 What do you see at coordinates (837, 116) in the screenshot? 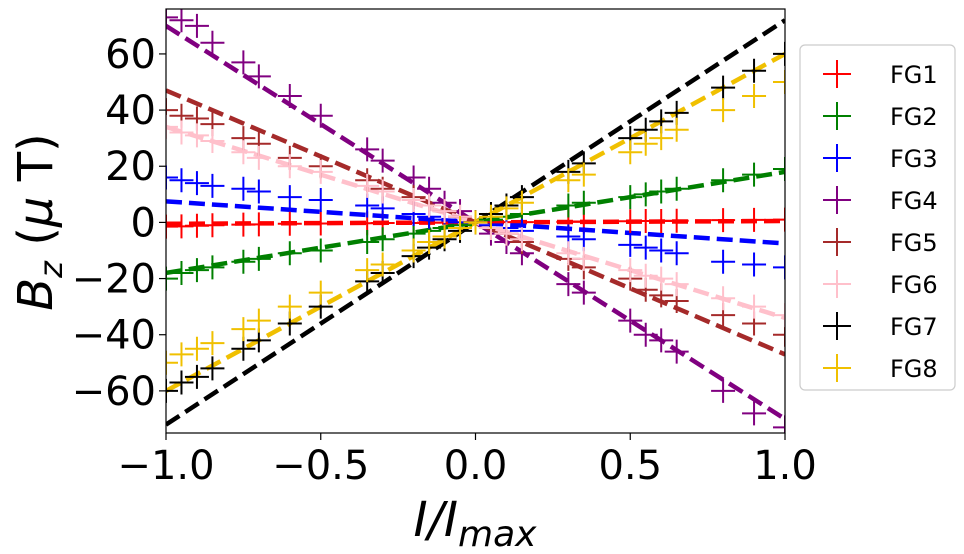
I see `legend-marker-fg2` at bounding box center [837, 116].